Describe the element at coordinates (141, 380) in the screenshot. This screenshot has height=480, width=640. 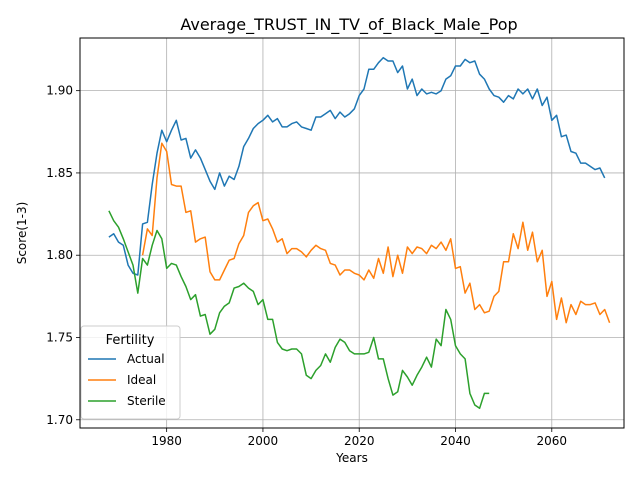
I see `legend-label-ideal: Ideal` at that location.